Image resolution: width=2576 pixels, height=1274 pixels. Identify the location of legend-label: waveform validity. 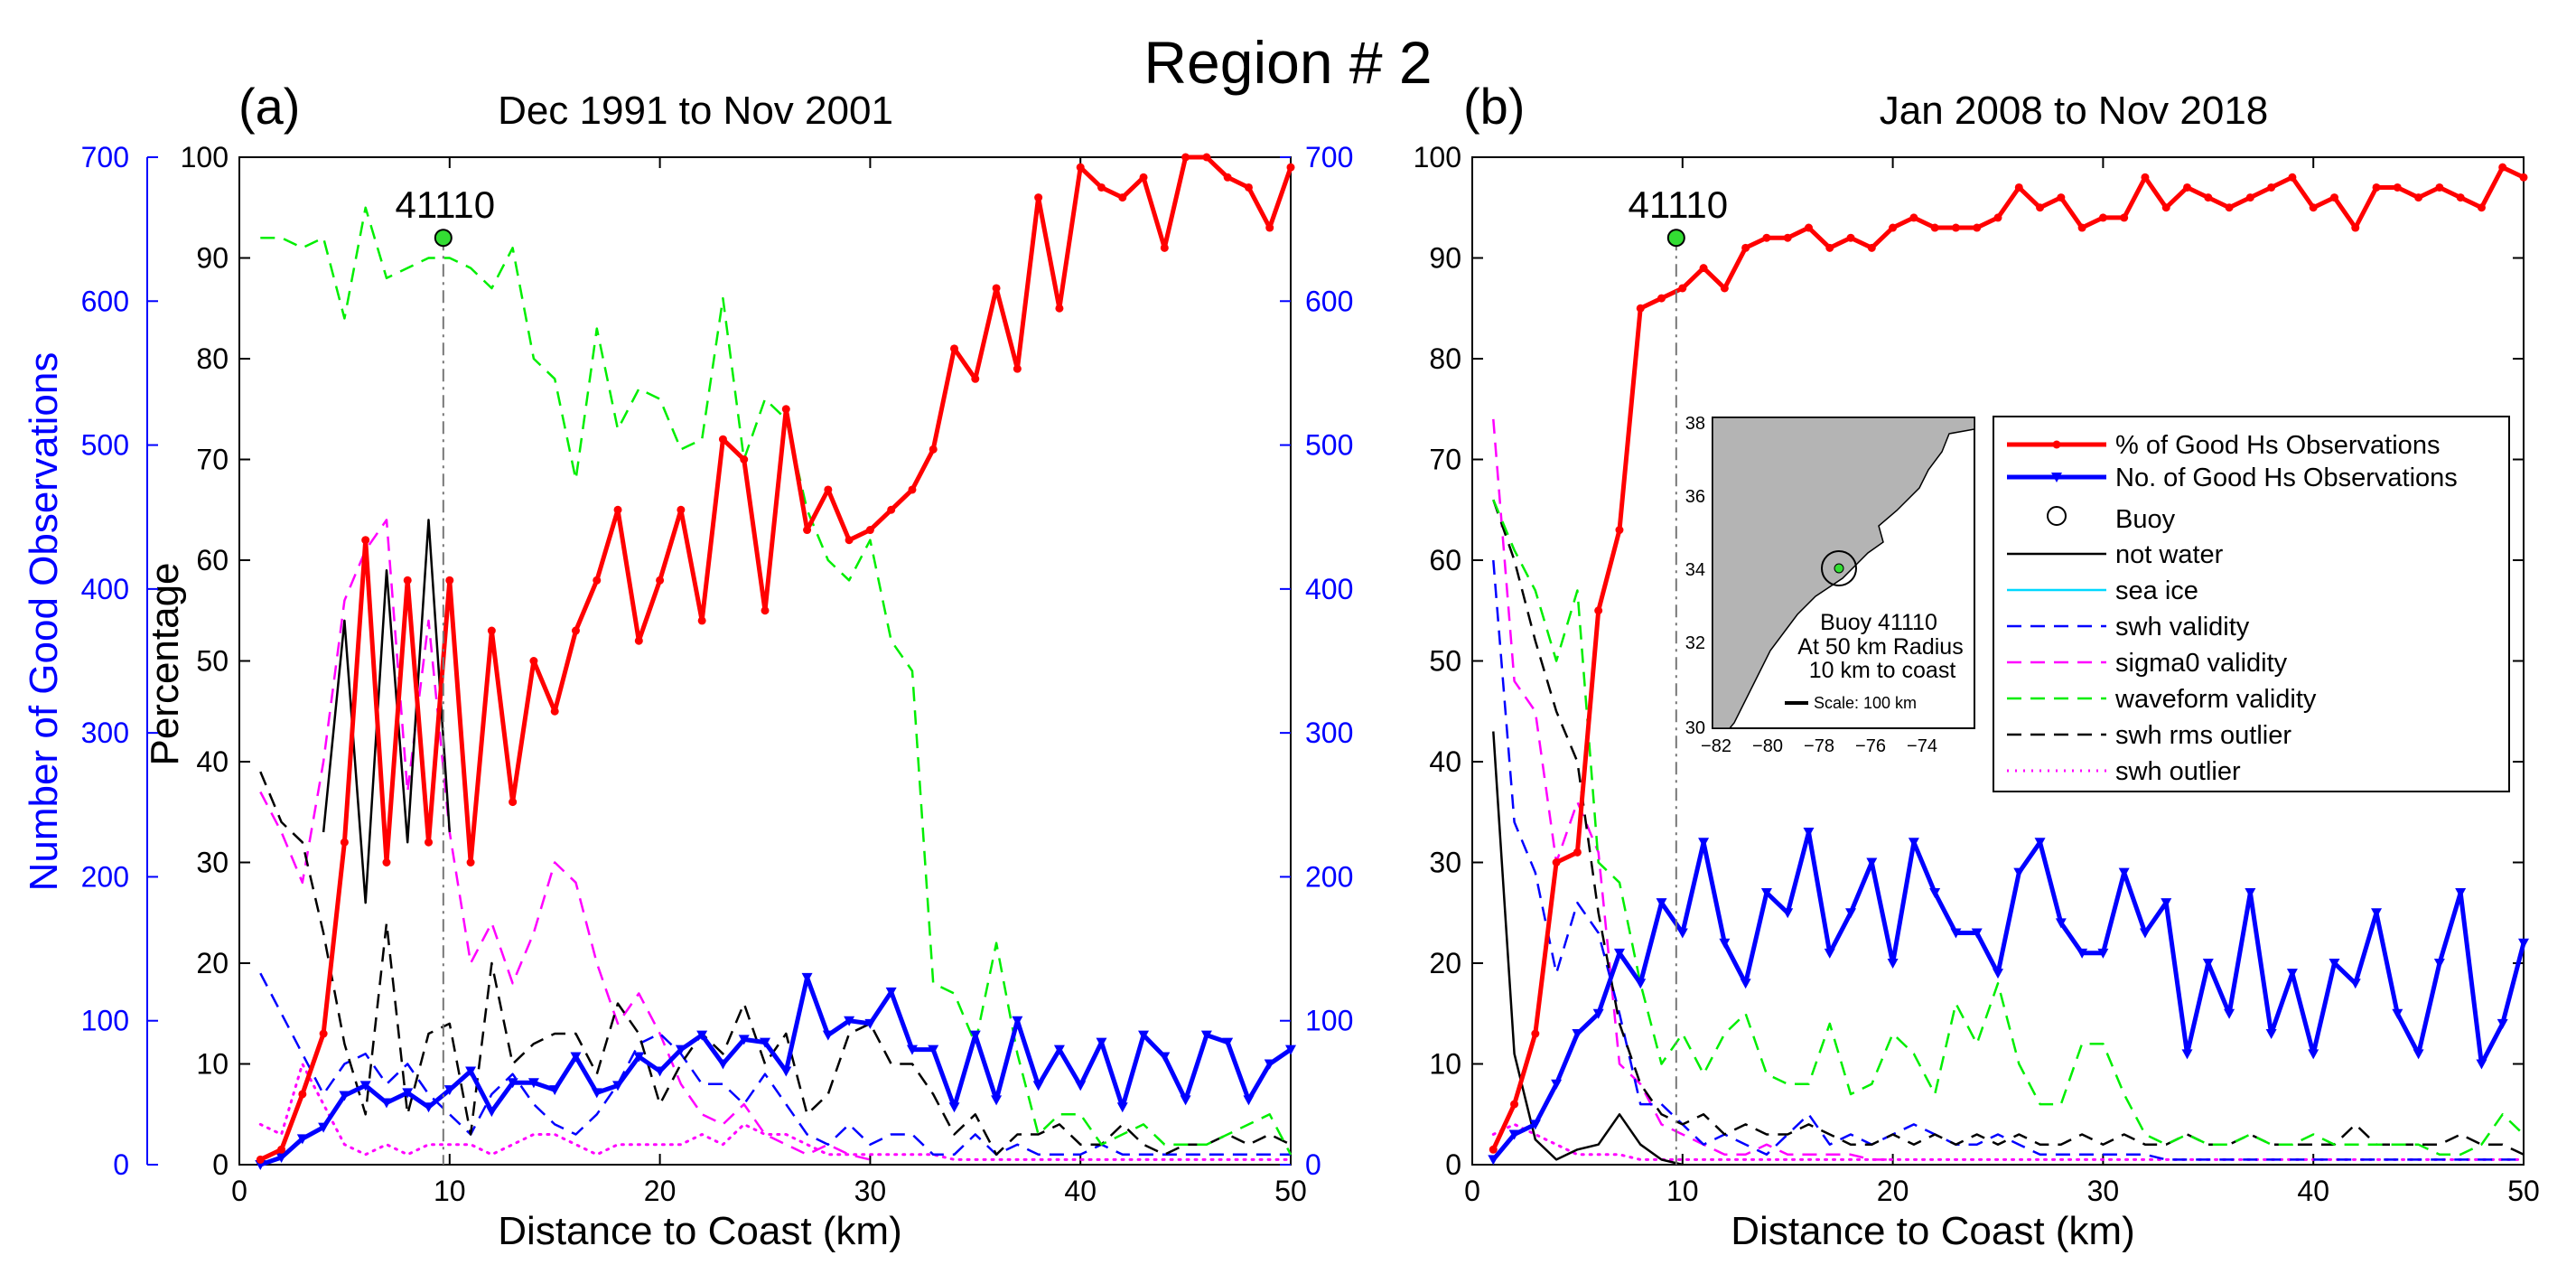
(2215, 699).